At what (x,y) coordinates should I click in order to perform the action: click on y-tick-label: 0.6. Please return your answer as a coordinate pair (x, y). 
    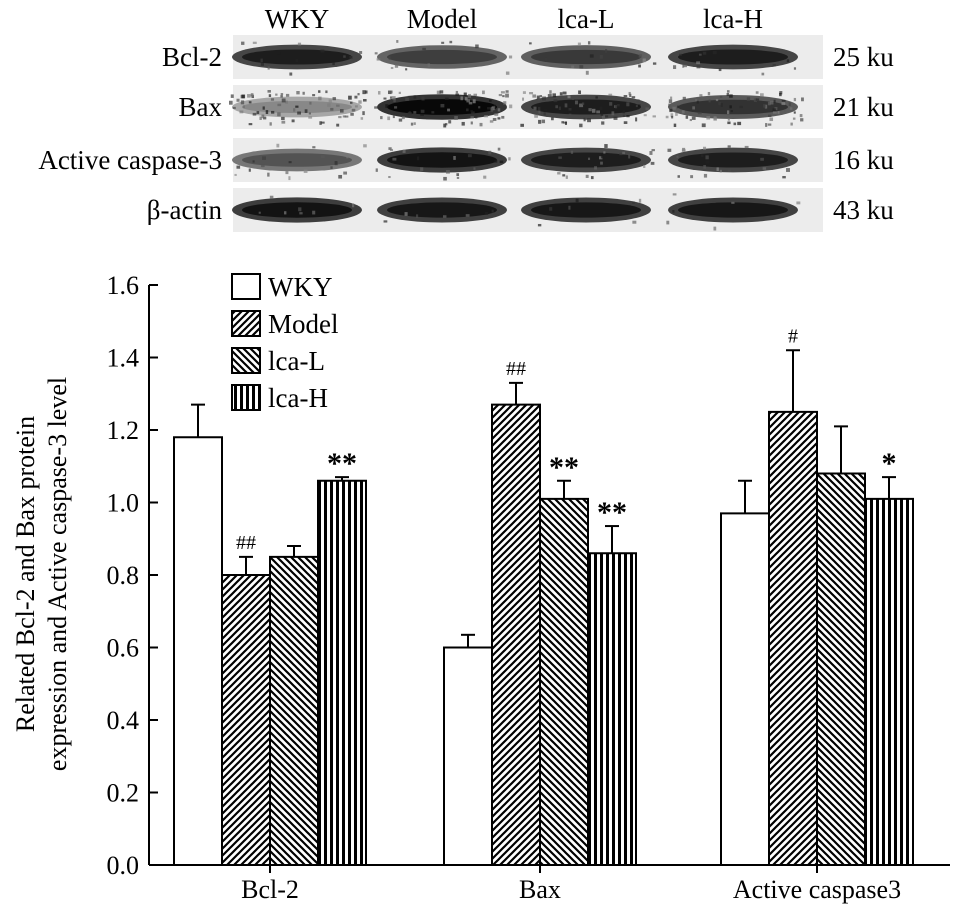
    Looking at the image, I should click on (123, 648).